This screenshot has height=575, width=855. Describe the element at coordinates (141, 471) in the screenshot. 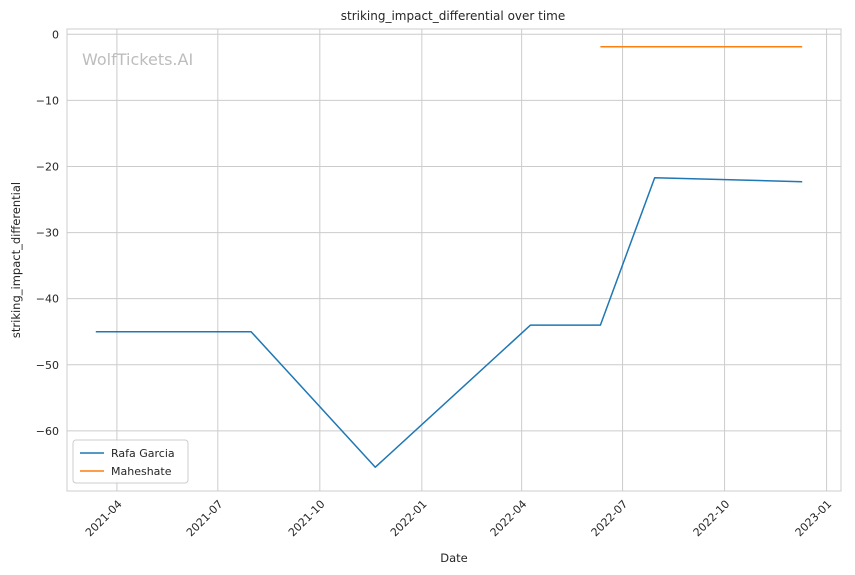

I see `legend-label: Maheshate` at that location.